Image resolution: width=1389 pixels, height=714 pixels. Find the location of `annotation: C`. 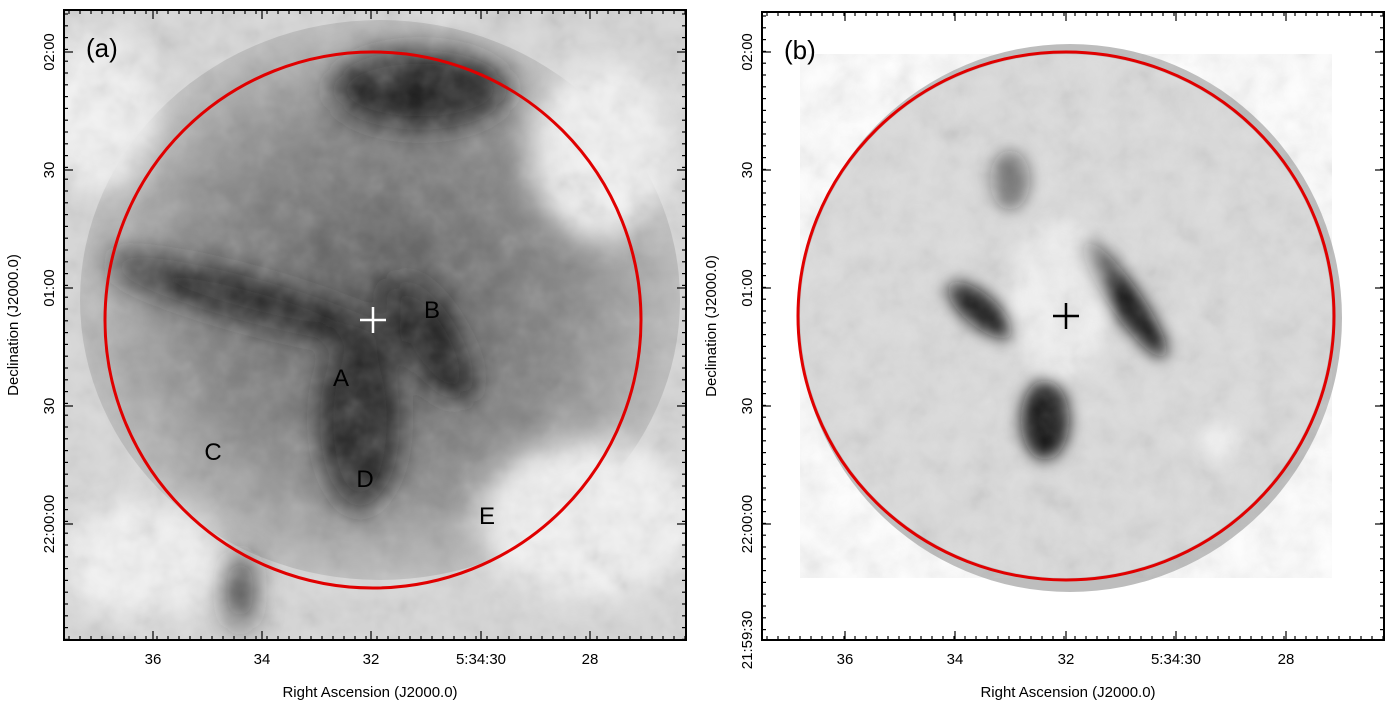

annotation: C is located at coordinates (212, 452).